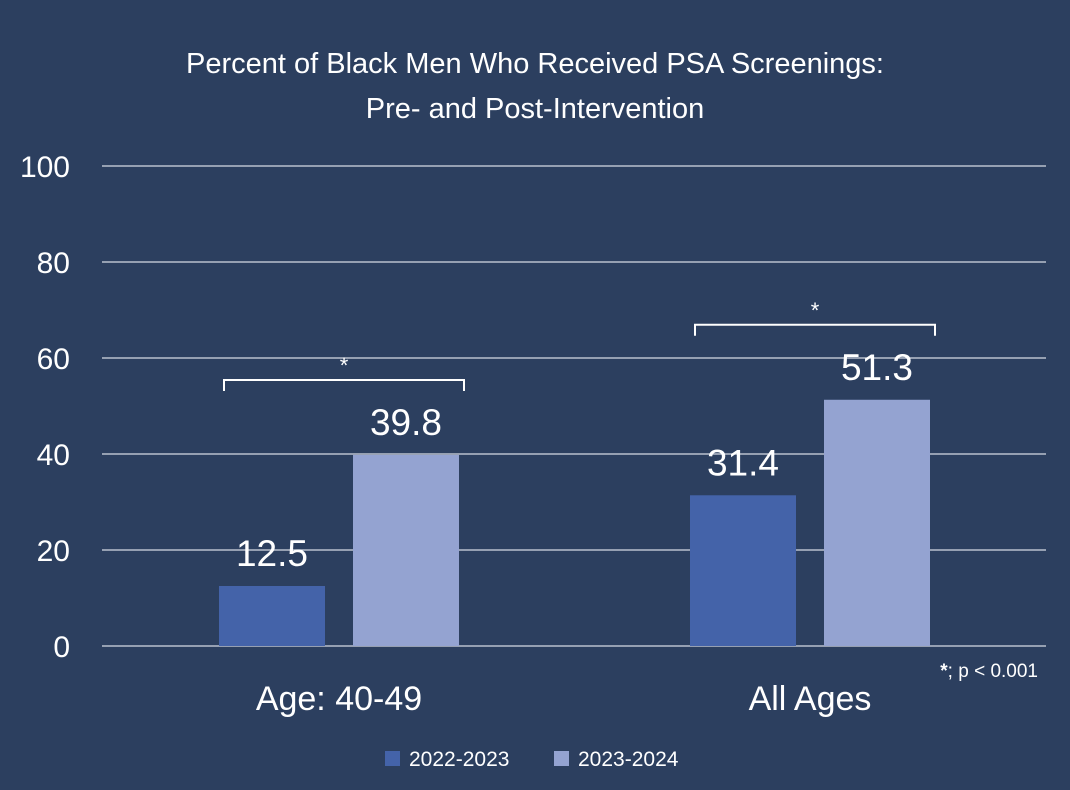  I want to click on significance-note: *; p < 0.001, so click(989, 671).